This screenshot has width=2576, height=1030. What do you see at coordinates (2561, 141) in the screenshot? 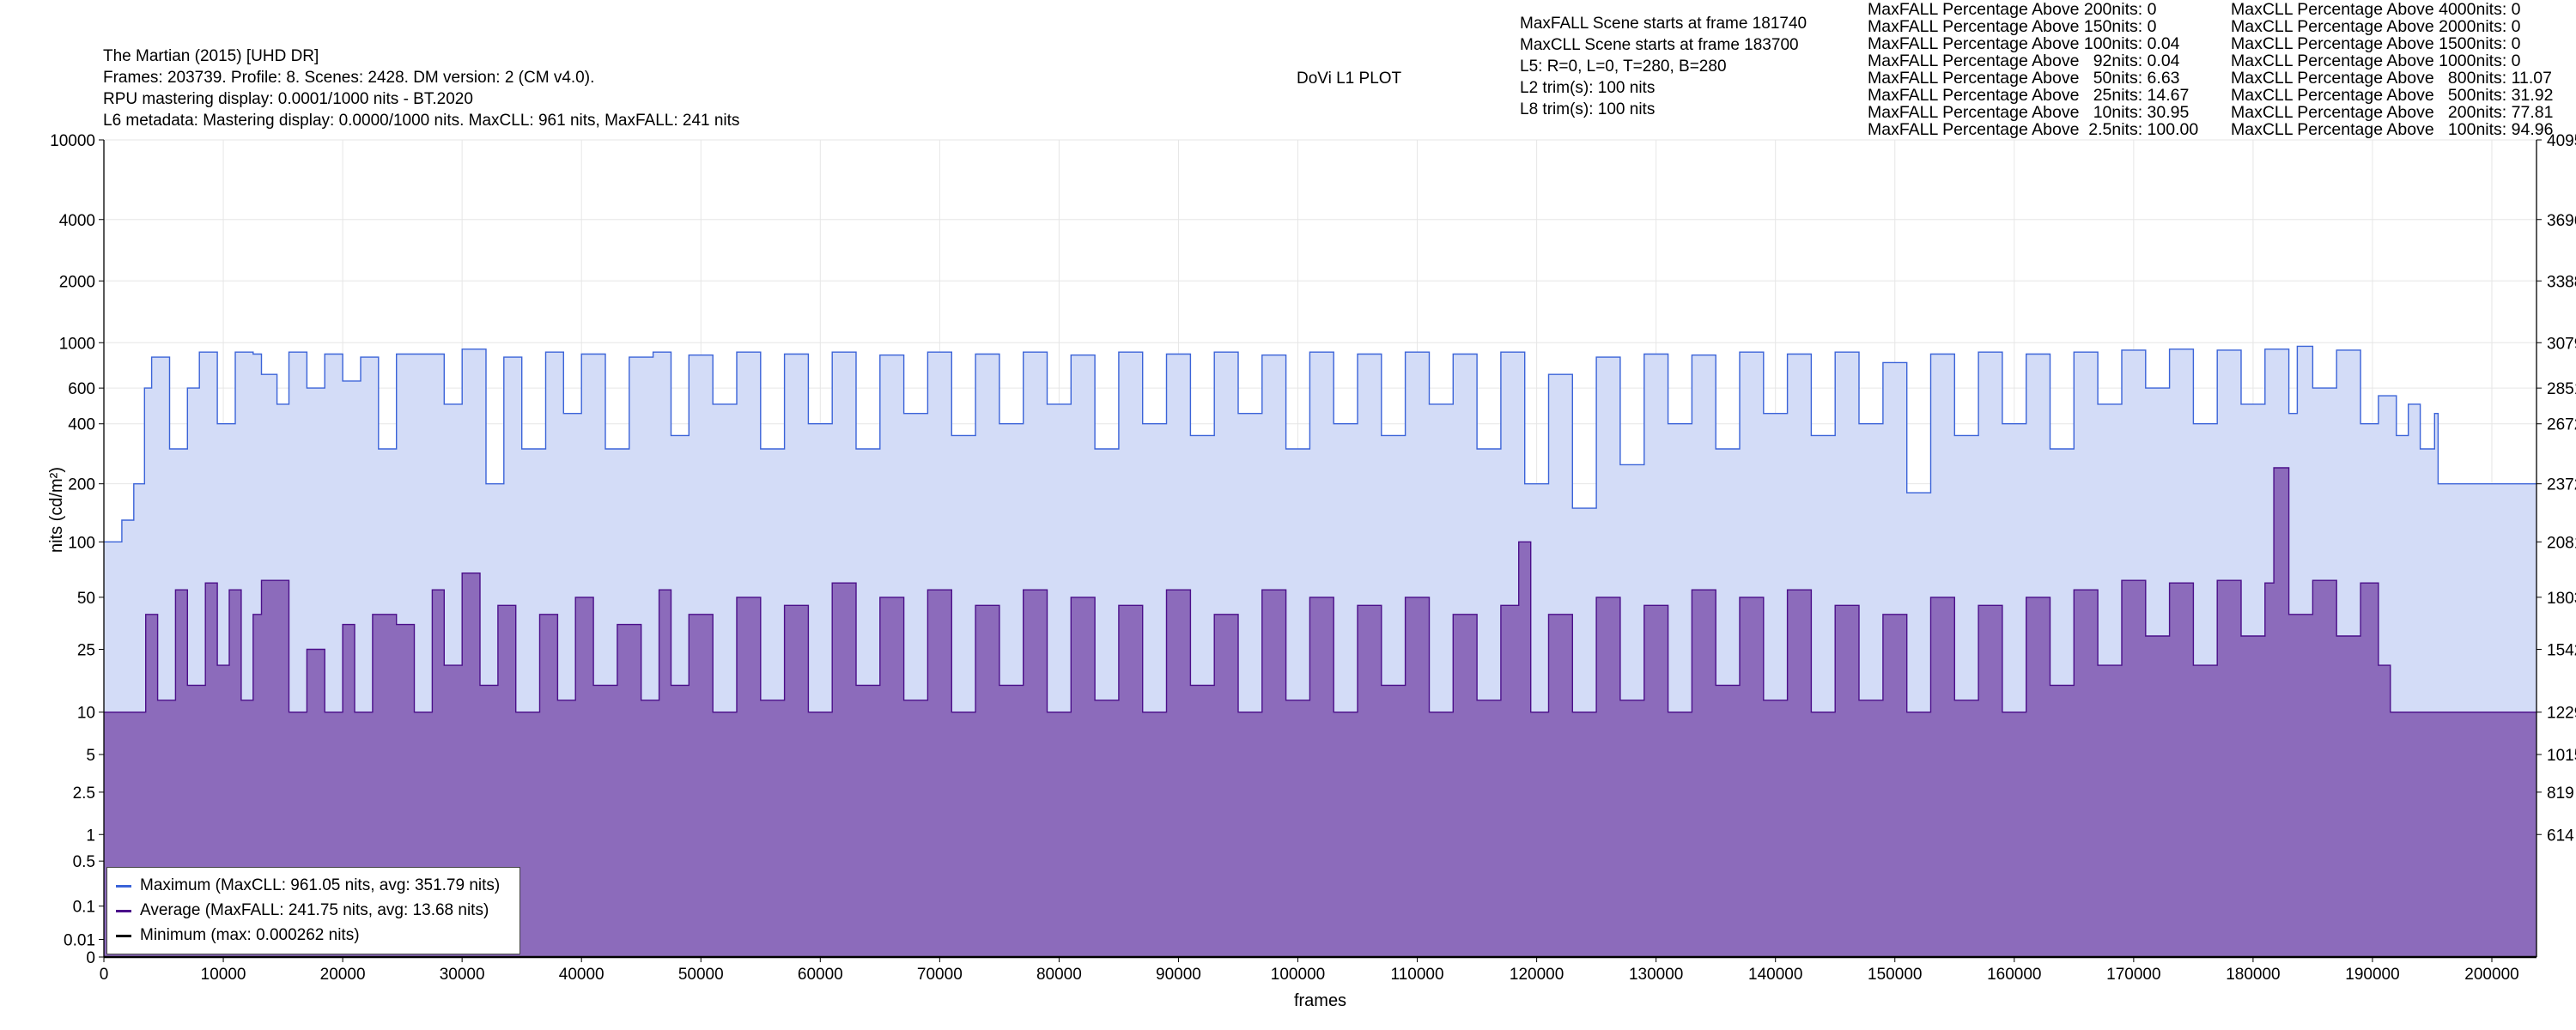
I see `right-tick-label: 4095` at bounding box center [2561, 141].